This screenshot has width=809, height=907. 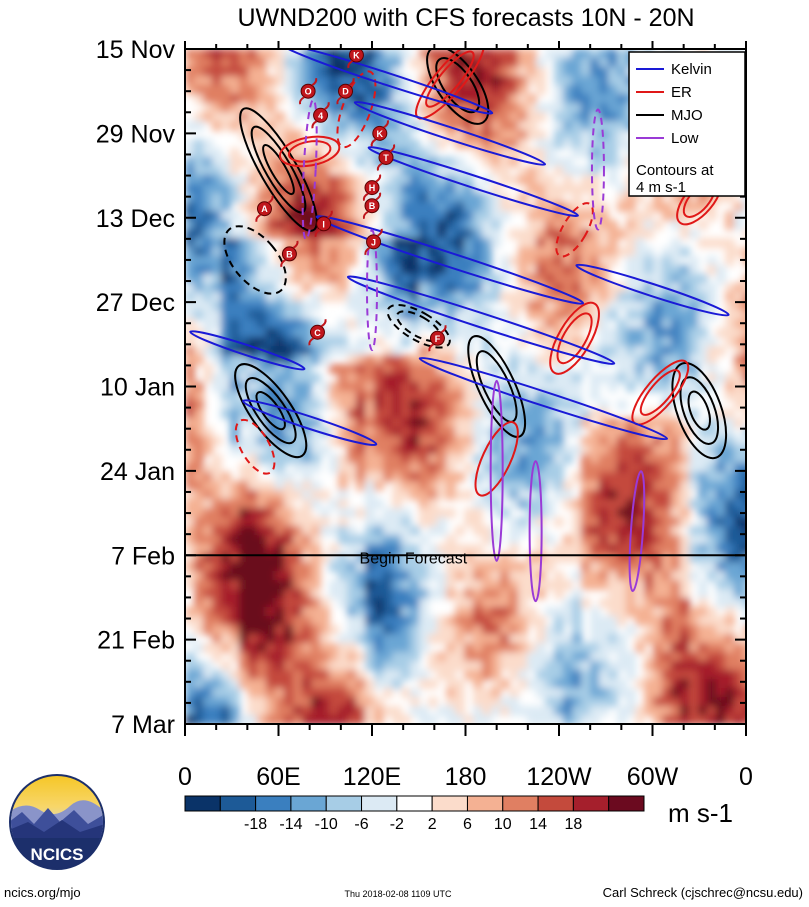 I want to click on storm-marker: H, so click(x=372, y=187).